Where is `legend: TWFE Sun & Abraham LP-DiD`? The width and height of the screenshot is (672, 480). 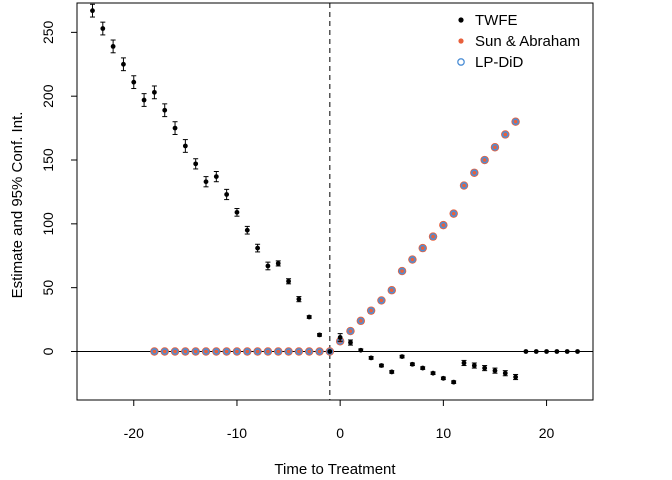
legend: TWFE Sun & Abraham LP-DiD is located at coordinates (518, 41).